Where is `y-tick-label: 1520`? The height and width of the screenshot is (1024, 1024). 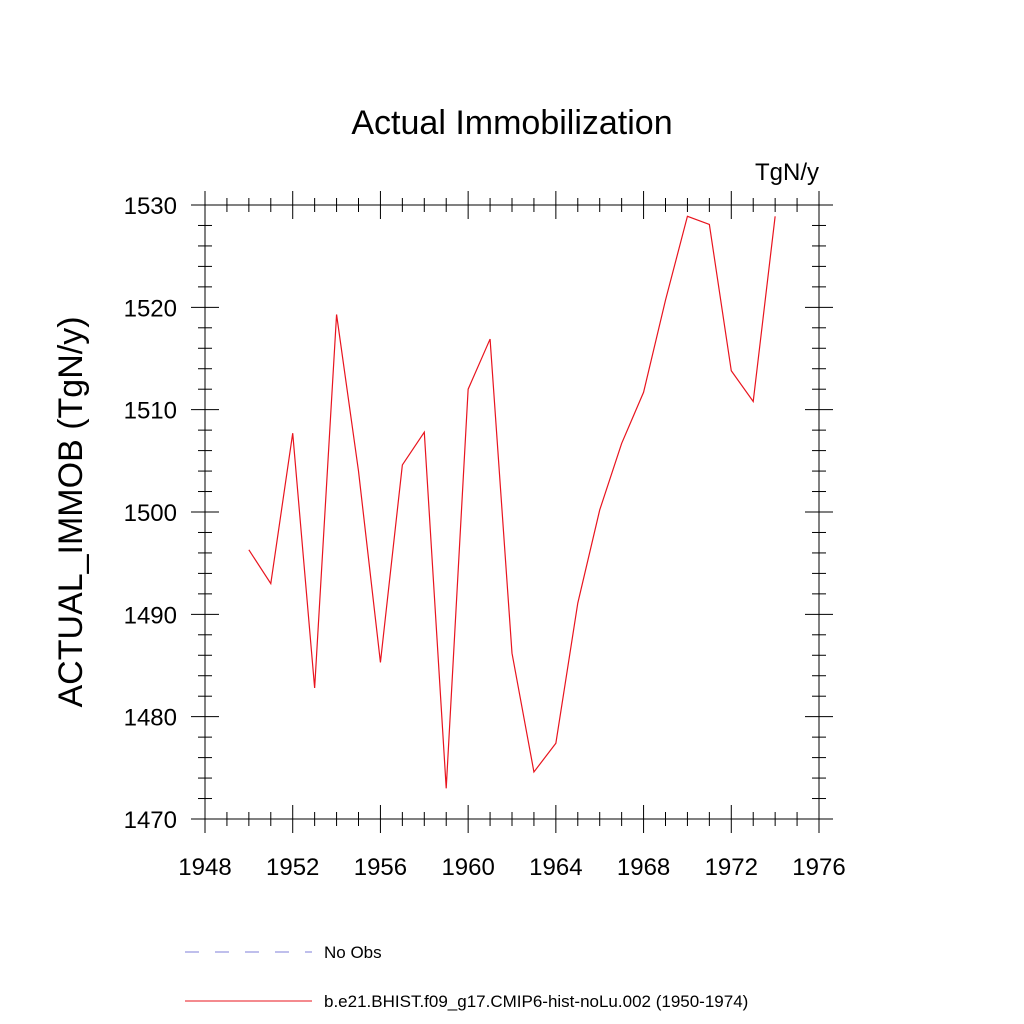
y-tick-label: 1520 is located at coordinates (150, 308).